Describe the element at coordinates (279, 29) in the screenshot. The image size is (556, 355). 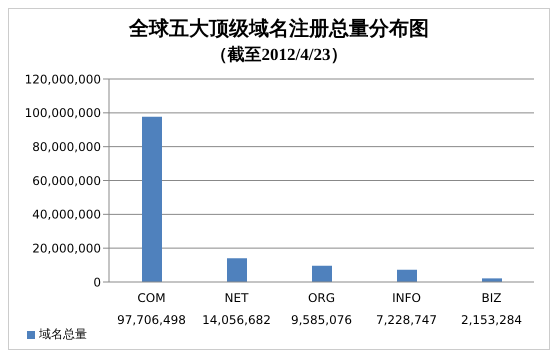
I see `chart-title: 全球五大顶级域名注册总量分布图` at that location.